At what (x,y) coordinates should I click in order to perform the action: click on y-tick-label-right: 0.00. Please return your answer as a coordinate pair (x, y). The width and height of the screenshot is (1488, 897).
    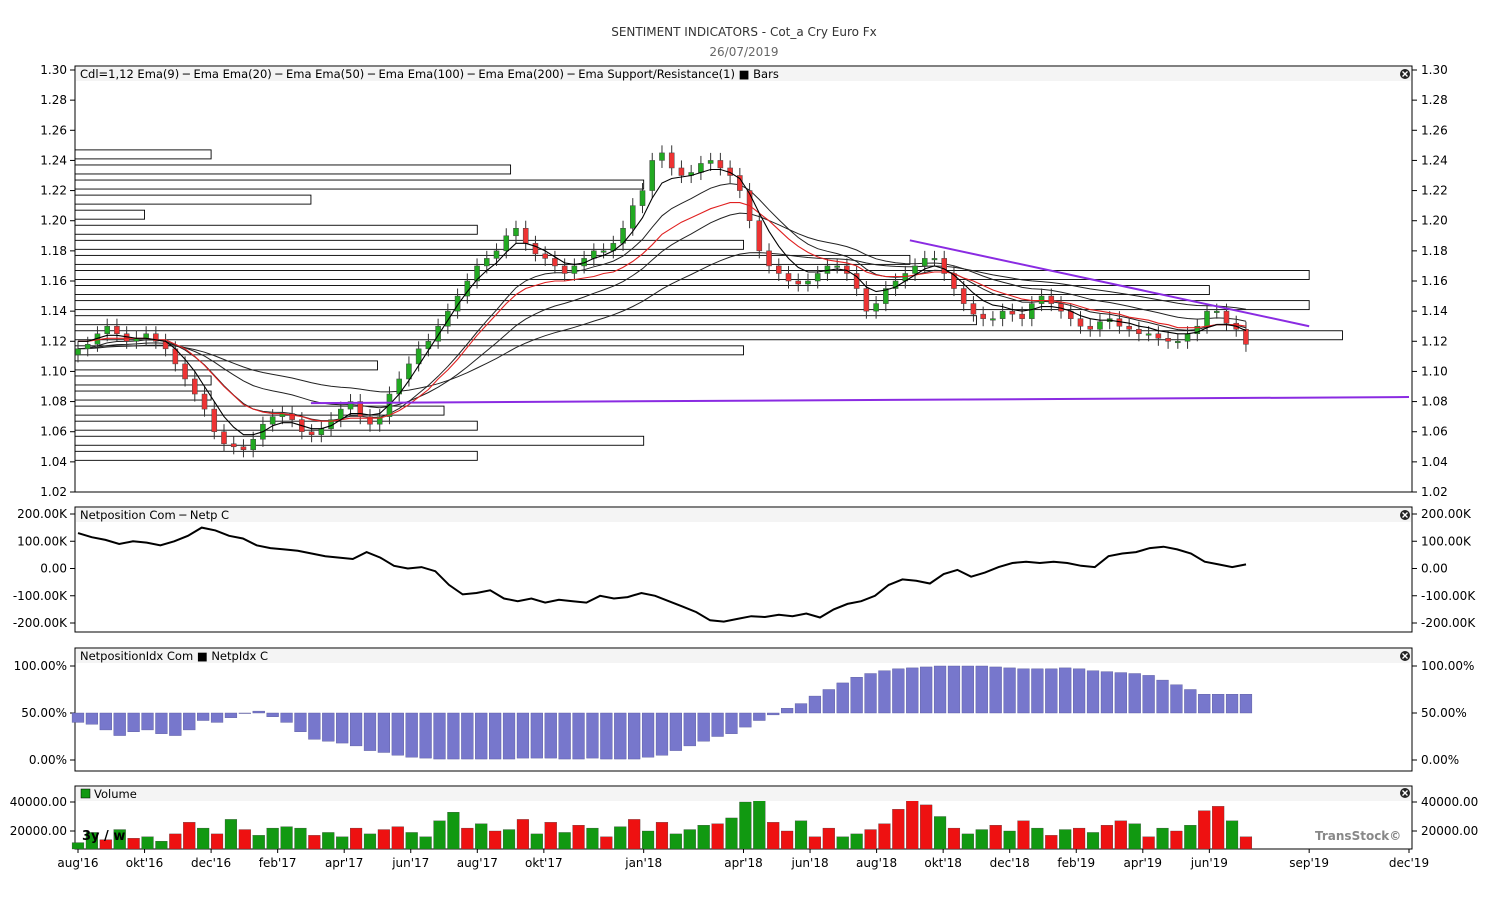
    Looking at the image, I should click on (1434, 569).